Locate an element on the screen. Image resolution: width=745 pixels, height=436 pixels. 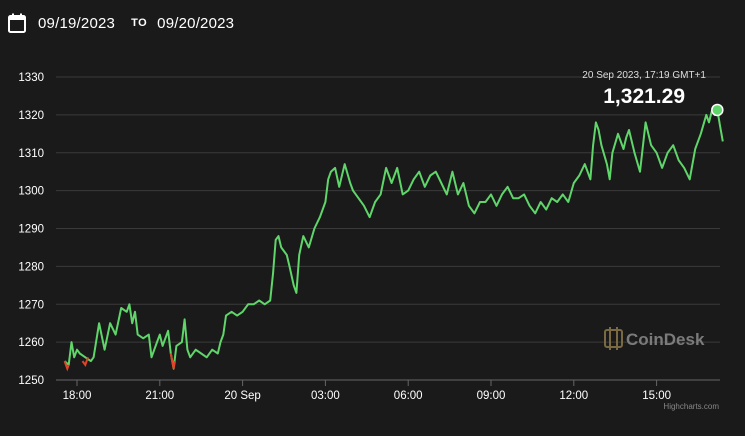
coindesk-watermark: CoinDesk is located at coordinates (654, 338).